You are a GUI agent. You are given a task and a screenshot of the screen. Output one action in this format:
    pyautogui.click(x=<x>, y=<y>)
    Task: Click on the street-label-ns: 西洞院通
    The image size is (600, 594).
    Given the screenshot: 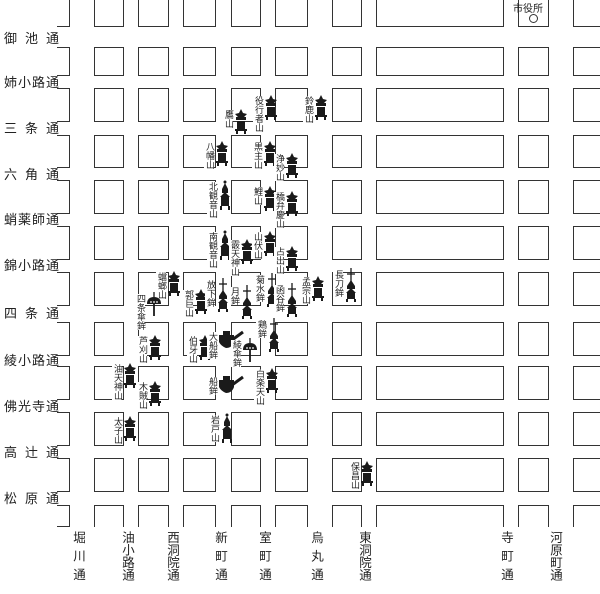 What is the action you would take?
    pyautogui.click(x=172, y=556)
    